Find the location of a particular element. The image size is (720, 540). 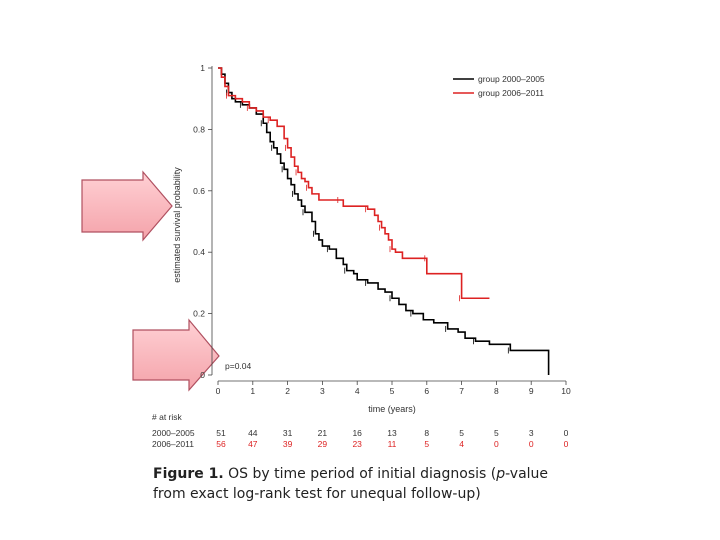

y-tick-label: 0 is located at coordinates (202, 375).